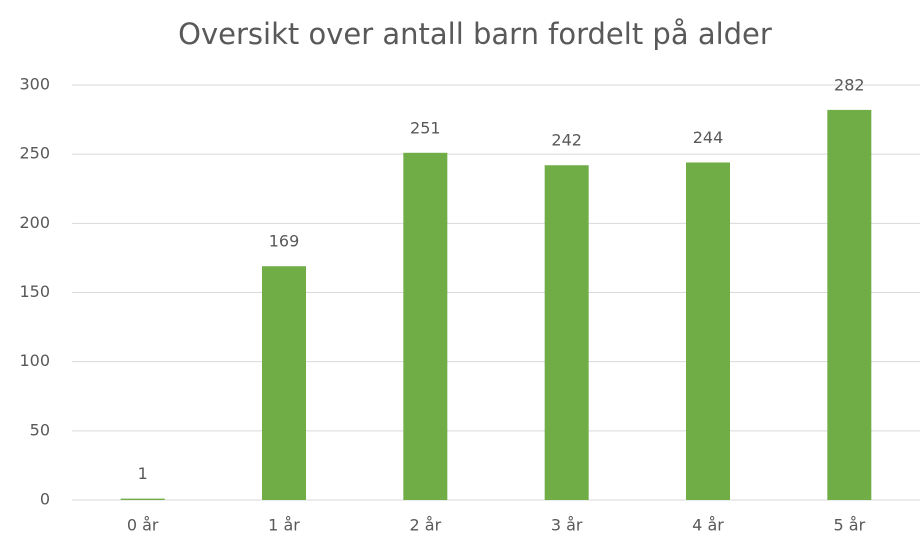 This screenshot has width=920, height=540. What do you see at coordinates (849, 84) in the screenshot?
I see `data-label: 282` at bounding box center [849, 84].